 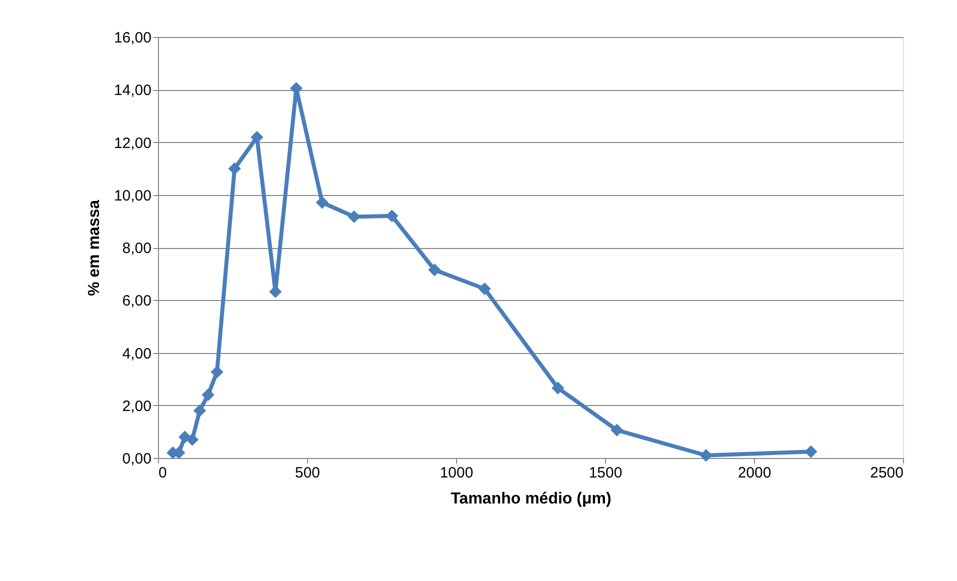 I want to click on y-tick-label: 10,00, so click(x=133, y=195).